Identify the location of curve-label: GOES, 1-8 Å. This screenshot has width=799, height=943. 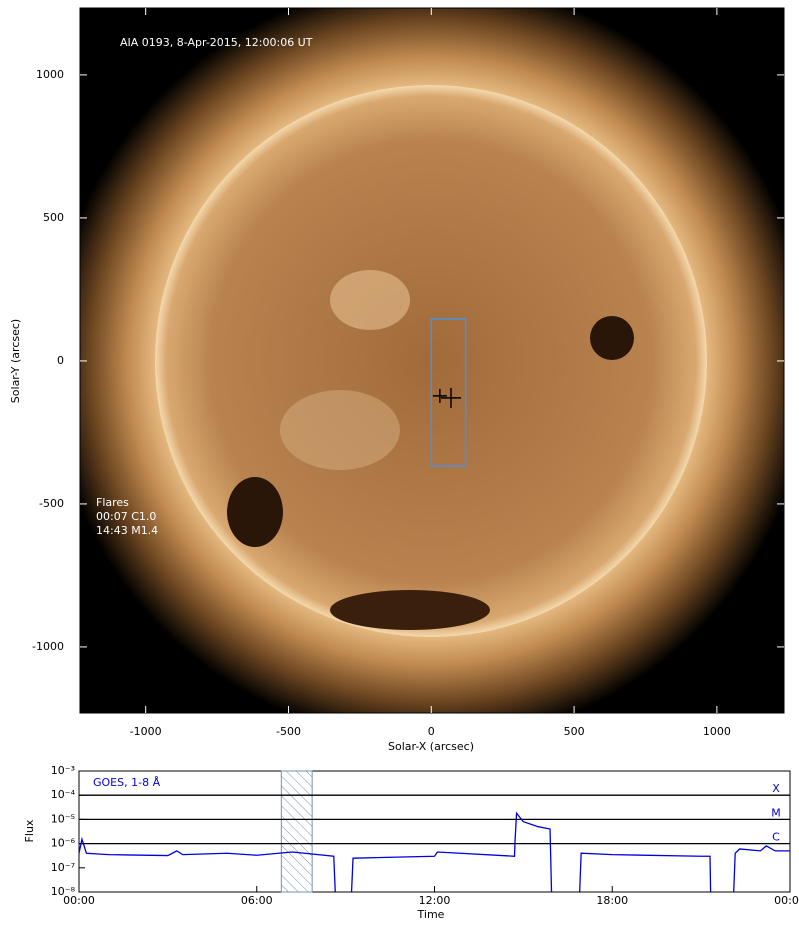
(127, 782).